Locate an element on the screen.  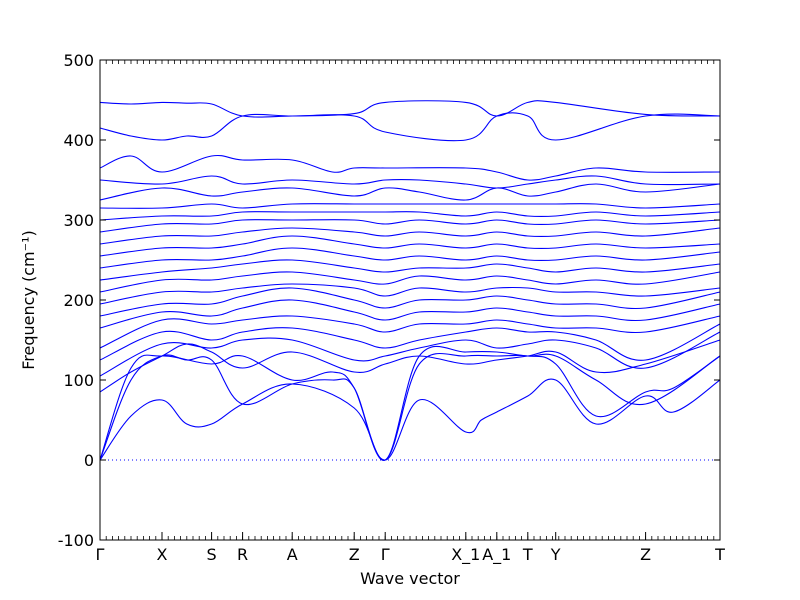
y-tick-label: 200 is located at coordinates (78, 300).